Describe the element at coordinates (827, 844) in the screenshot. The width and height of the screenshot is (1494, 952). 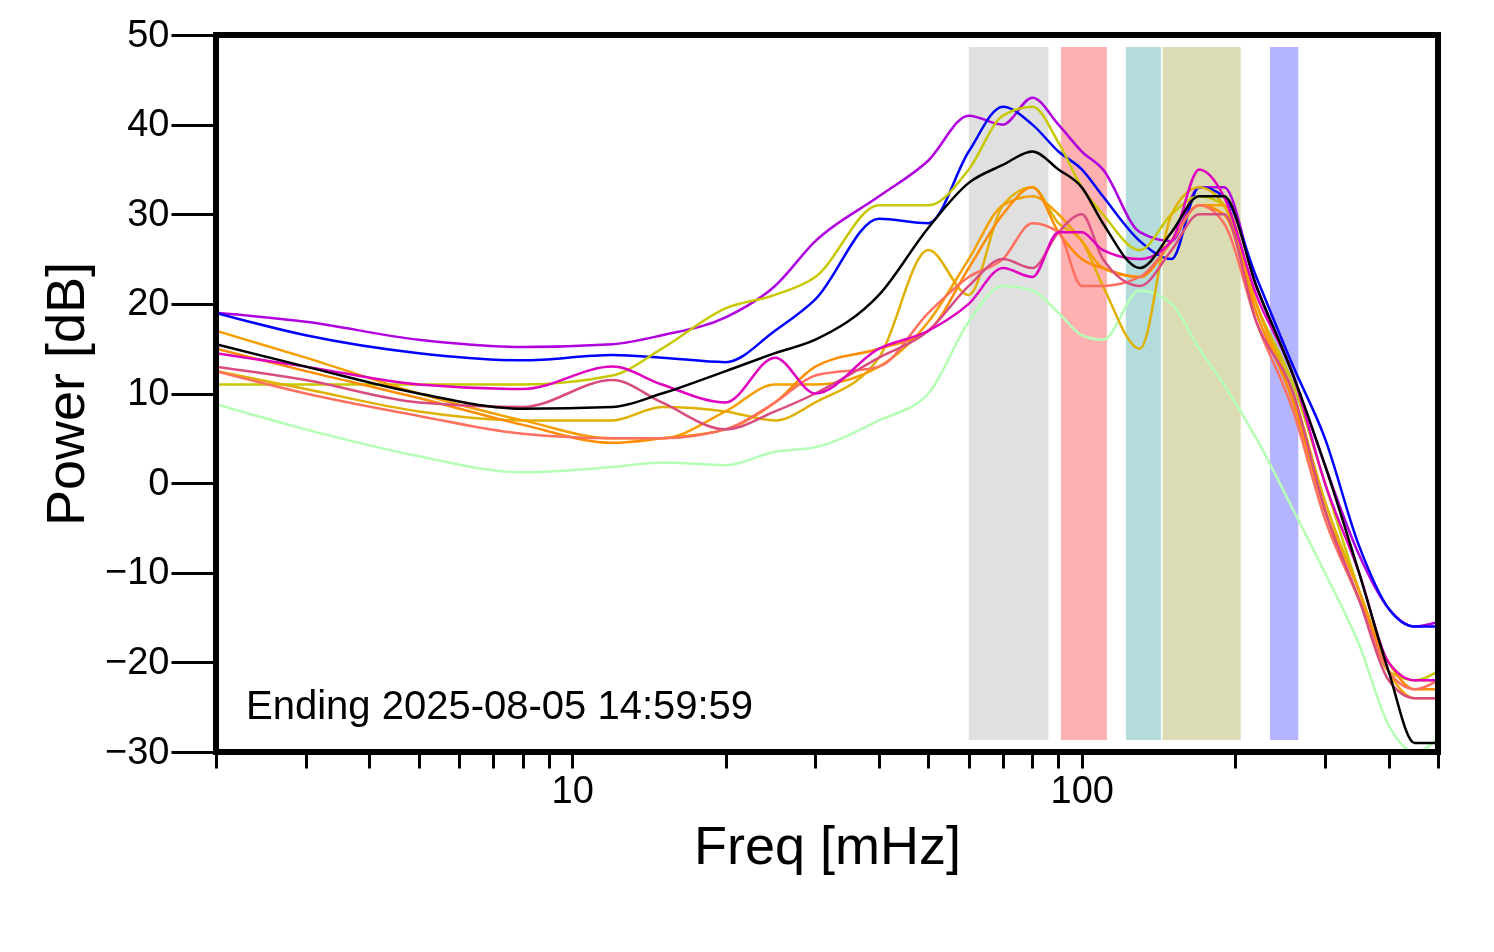
I see `x-axis-title: Freq [mHz]` at that location.